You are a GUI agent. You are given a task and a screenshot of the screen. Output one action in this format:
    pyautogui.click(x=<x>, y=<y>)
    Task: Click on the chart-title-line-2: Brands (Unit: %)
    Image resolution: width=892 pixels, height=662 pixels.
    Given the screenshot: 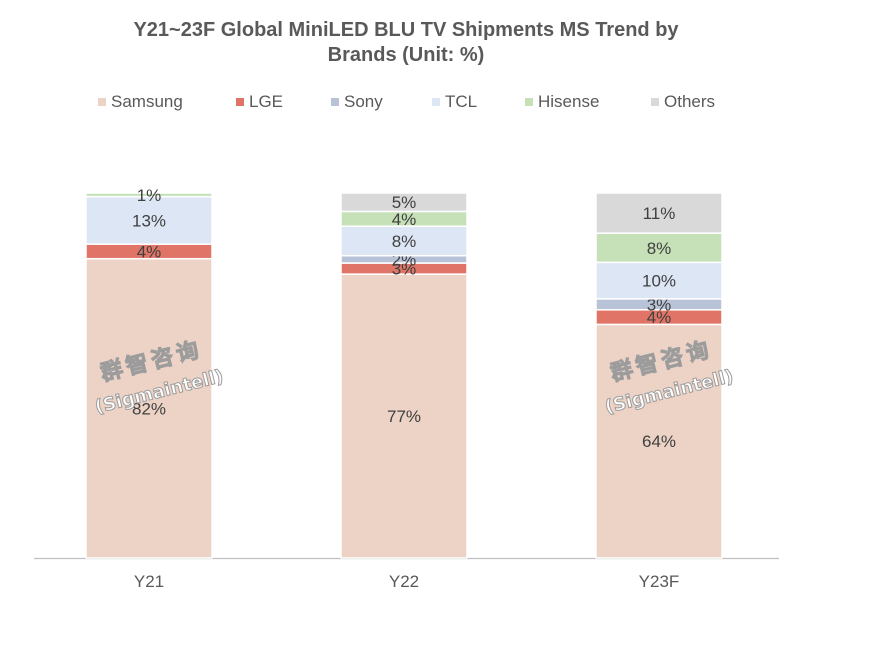 What is the action you would take?
    pyautogui.click(x=406, y=55)
    